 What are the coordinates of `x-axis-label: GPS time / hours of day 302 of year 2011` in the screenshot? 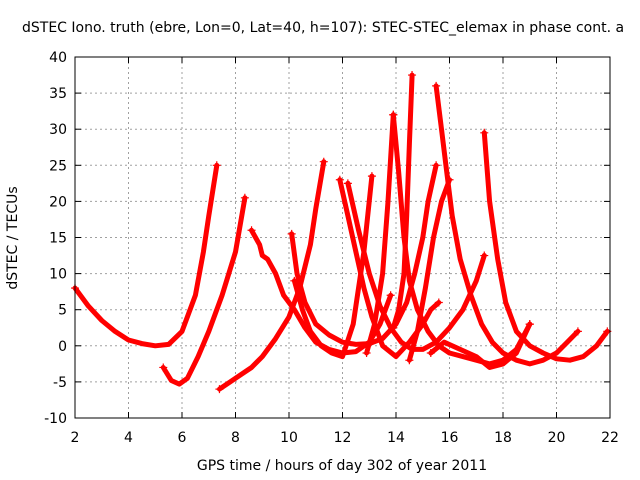 It's located at (342, 466).